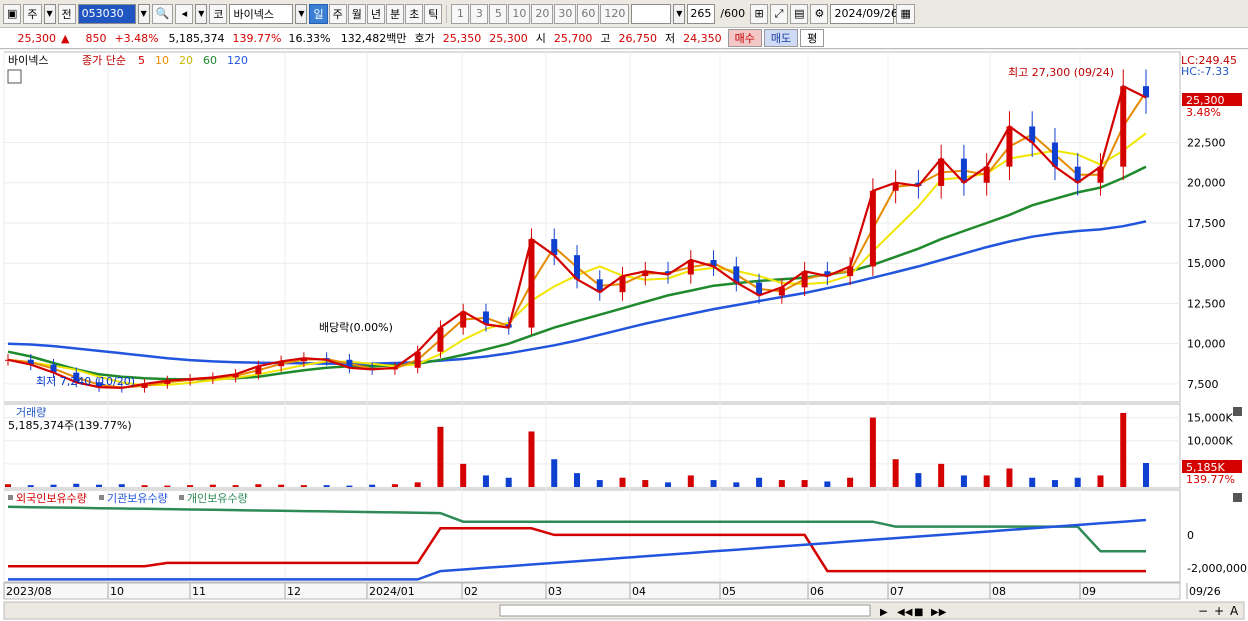 The width and height of the screenshot is (1248, 621). What do you see at coordinates (32, 13) in the screenshot?
I see `market-type-select: 주` at bounding box center [32, 13].